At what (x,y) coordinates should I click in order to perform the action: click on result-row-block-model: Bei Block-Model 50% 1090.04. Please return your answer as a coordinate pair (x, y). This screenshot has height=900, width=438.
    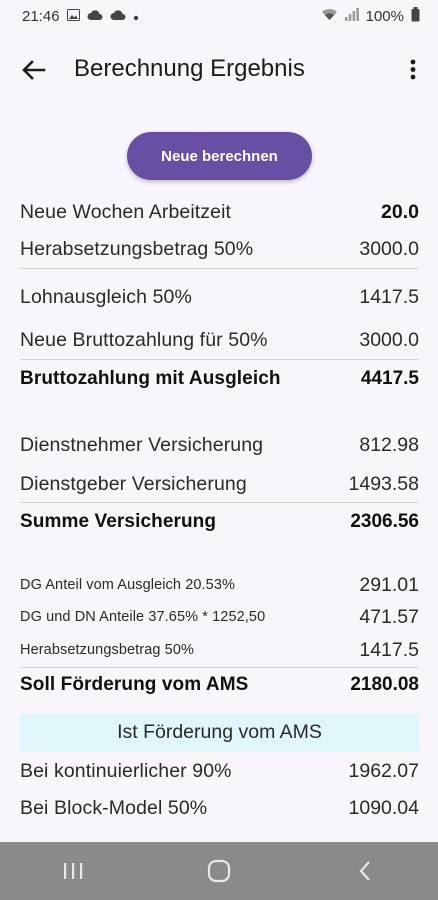
    Looking at the image, I should click on (219, 808).